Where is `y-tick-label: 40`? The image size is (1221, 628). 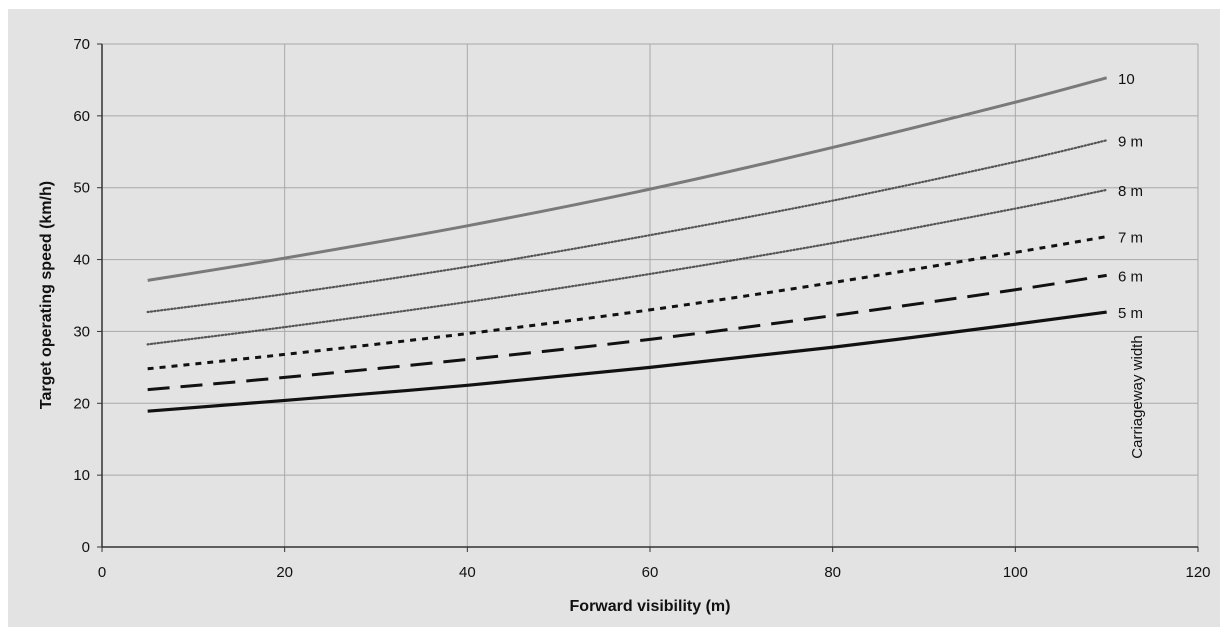 y-tick-label: 40 is located at coordinates (81, 260).